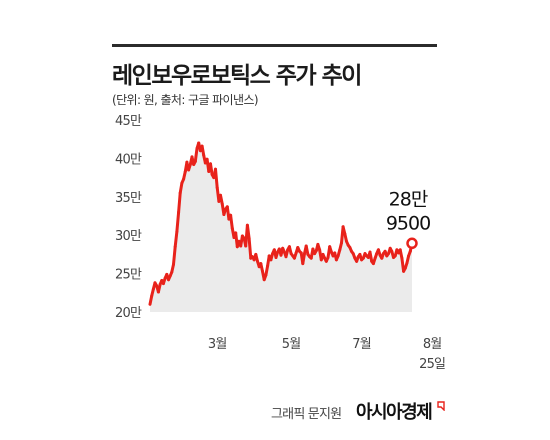  What do you see at coordinates (327, 354) in the screenshot?
I see `x-axis: 3월 5월 7월 8월 25일` at bounding box center [327, 354].